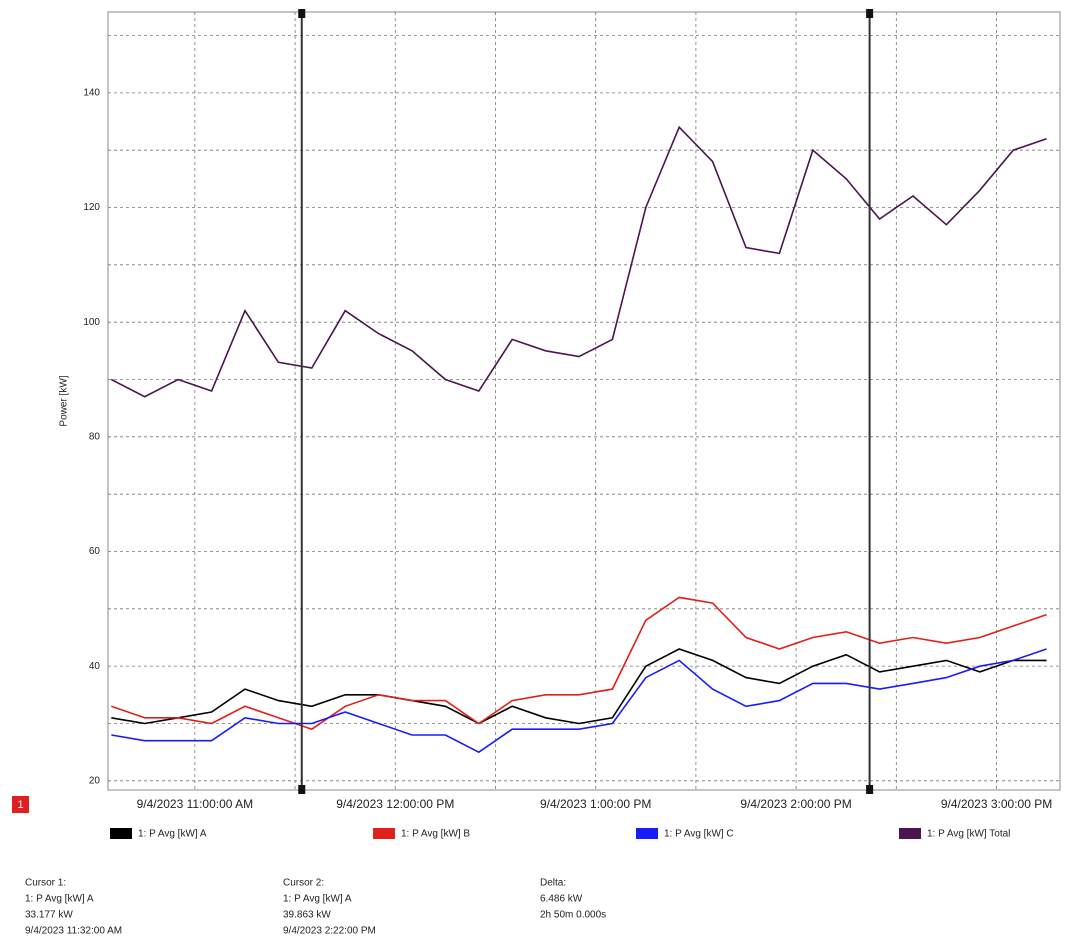  Describe the element at coordinates (64, 400) in the screenshot. I see `y-axis-label: Power [kW]` at that location.